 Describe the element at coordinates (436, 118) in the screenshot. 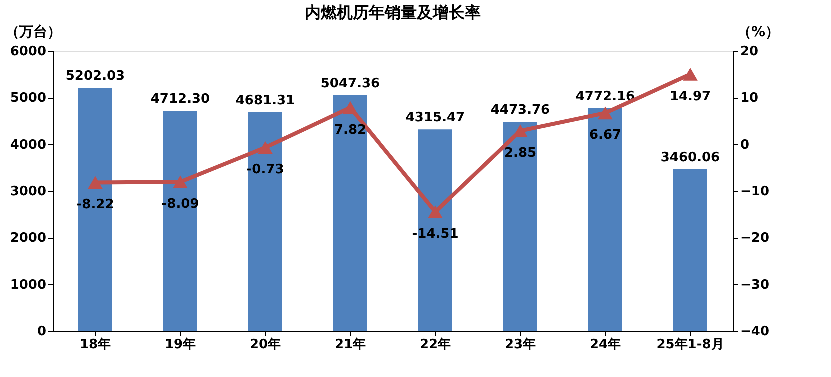

I see `data-label: 4315.47` at that location.